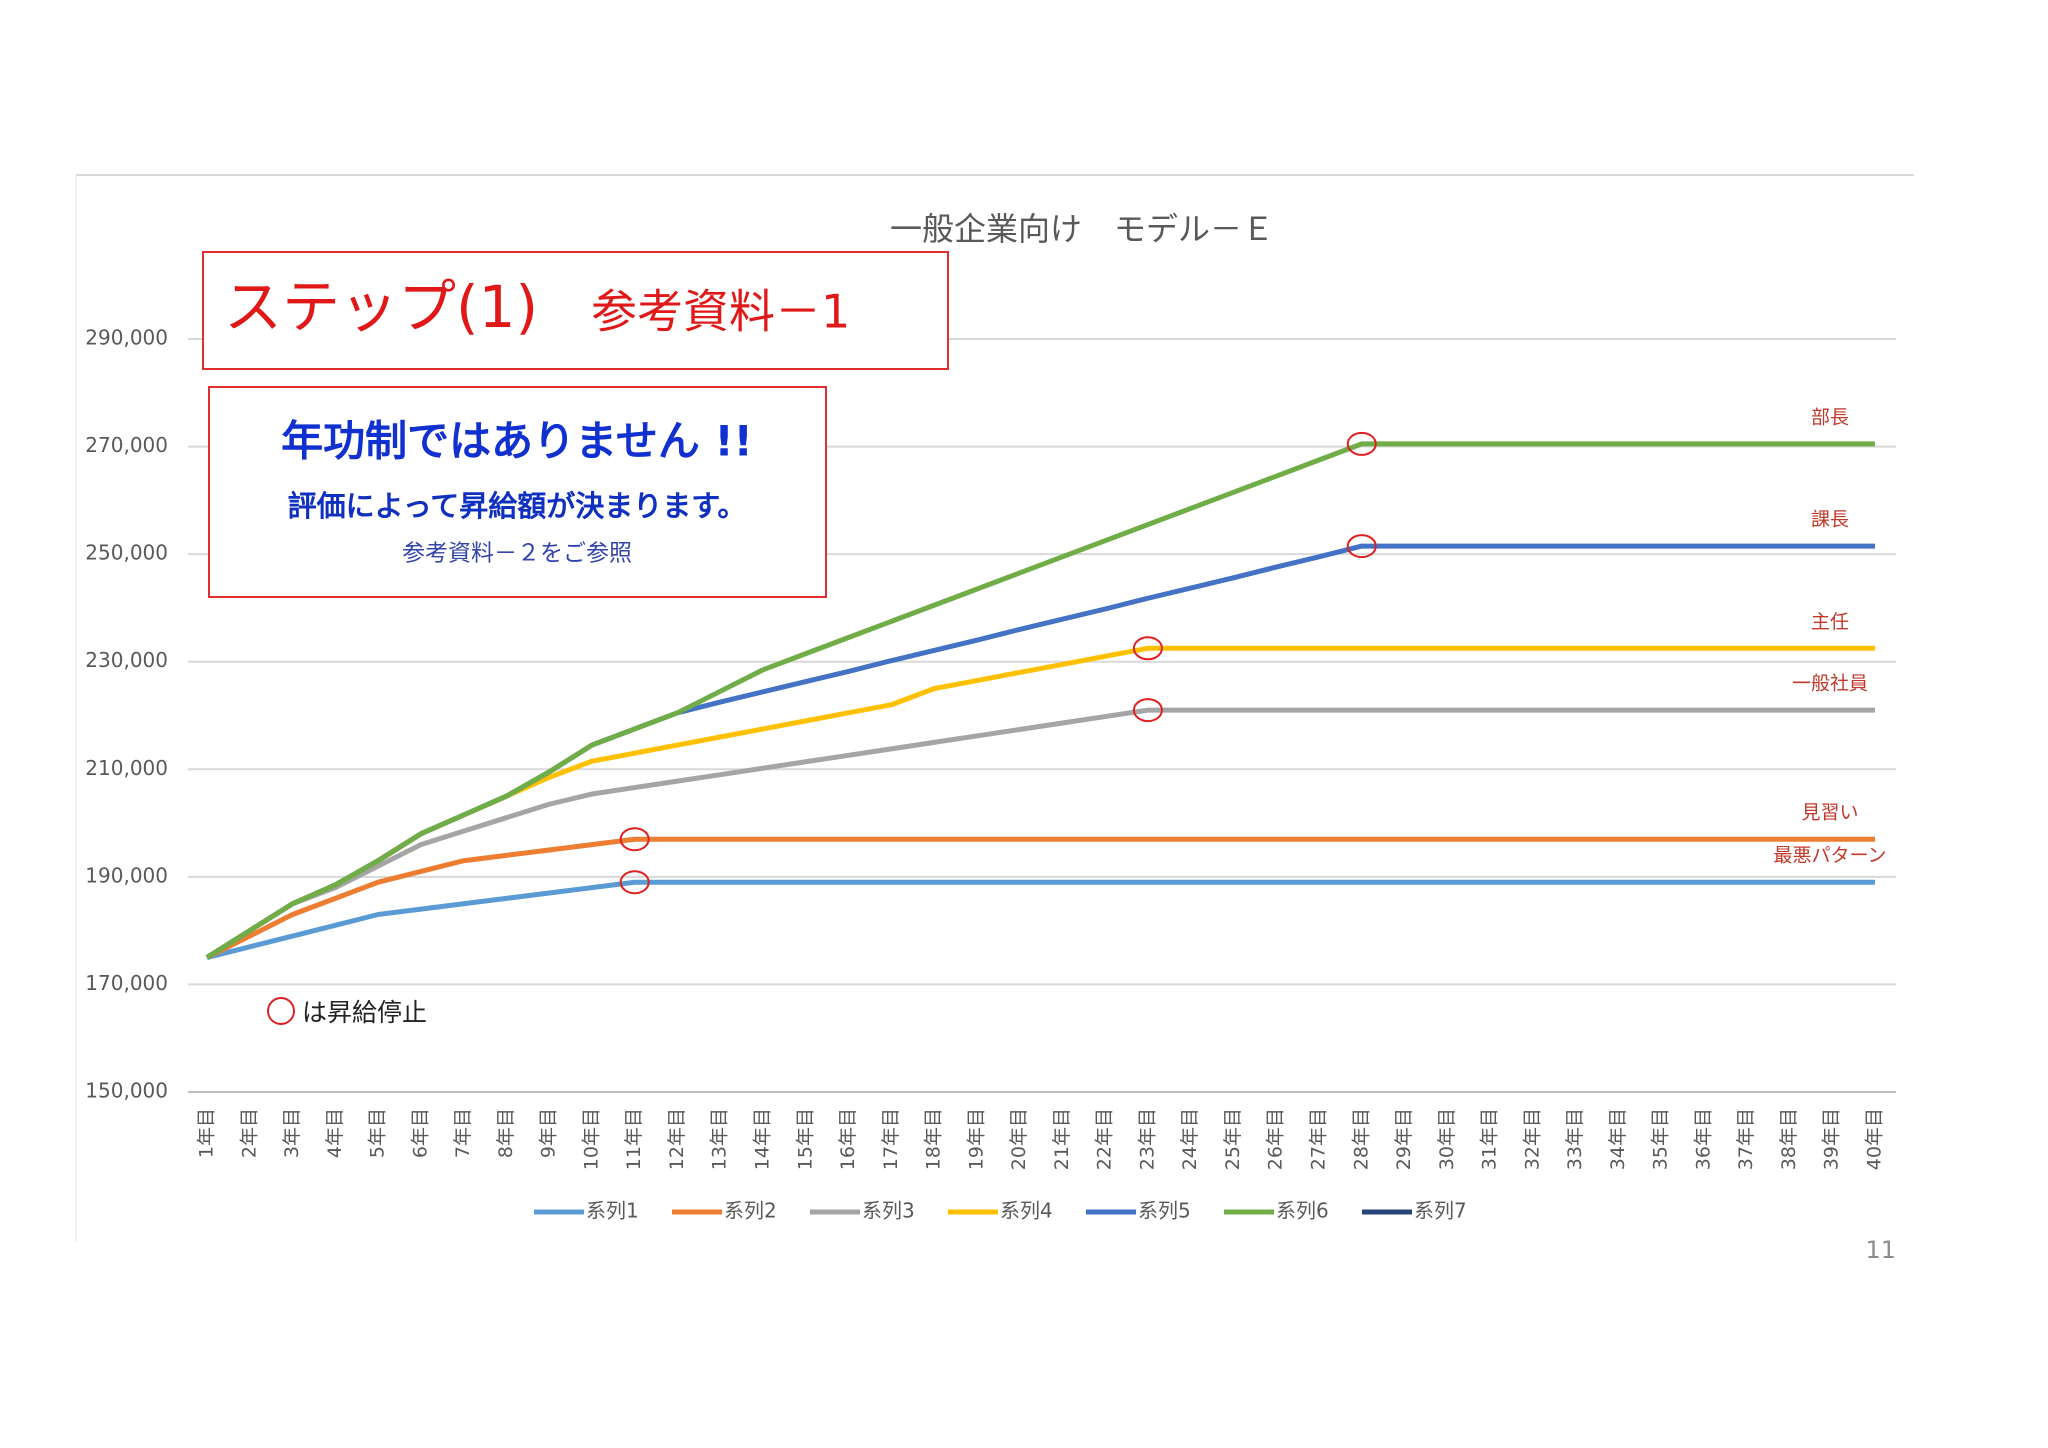 The image size is (2048, 1448). I want to click on x-tick-label: 9年目, so click(549, 1133).